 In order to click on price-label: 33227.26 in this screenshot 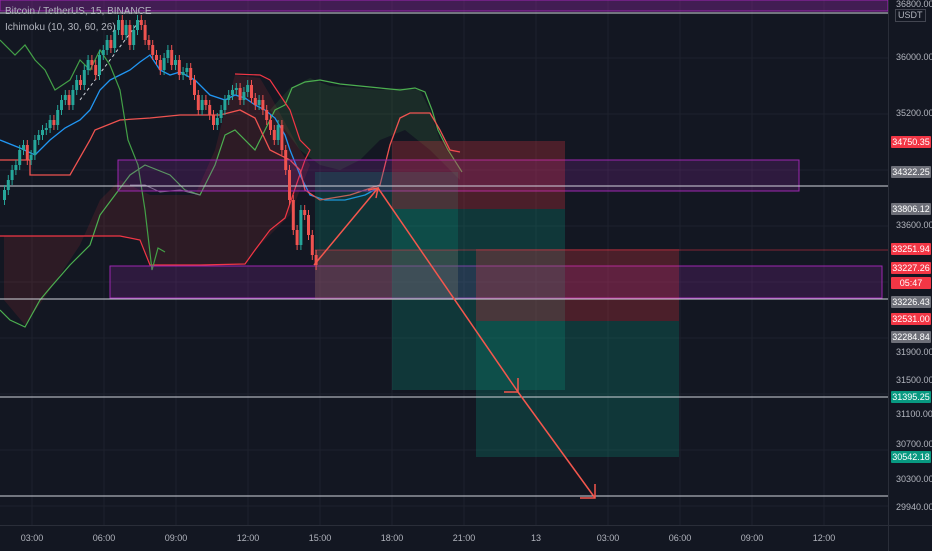, I will do `click(911, 268)`.